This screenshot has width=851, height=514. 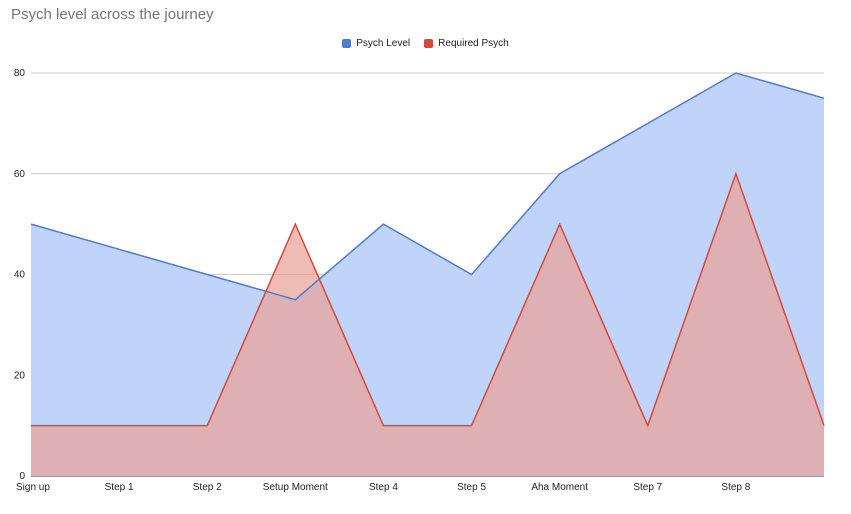 I want to click on y-tick-label-20: 20, so click(x=20, y=375).